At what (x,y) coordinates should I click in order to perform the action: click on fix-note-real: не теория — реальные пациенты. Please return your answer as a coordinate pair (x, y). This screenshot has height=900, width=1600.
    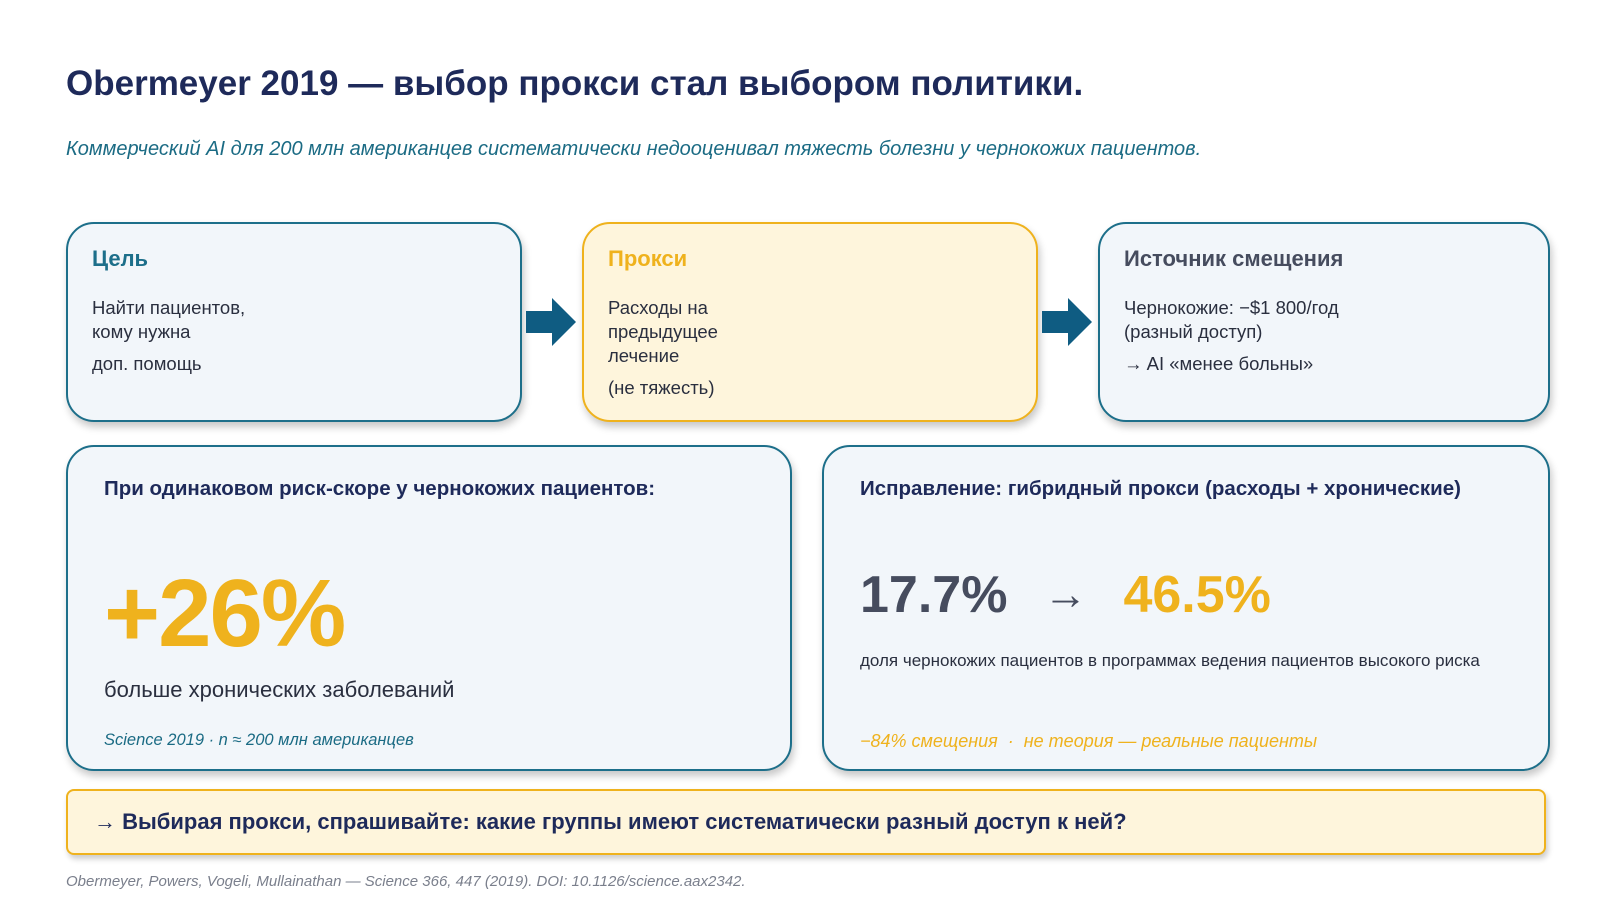
    Looking at the image, I should click on (1170, 741).